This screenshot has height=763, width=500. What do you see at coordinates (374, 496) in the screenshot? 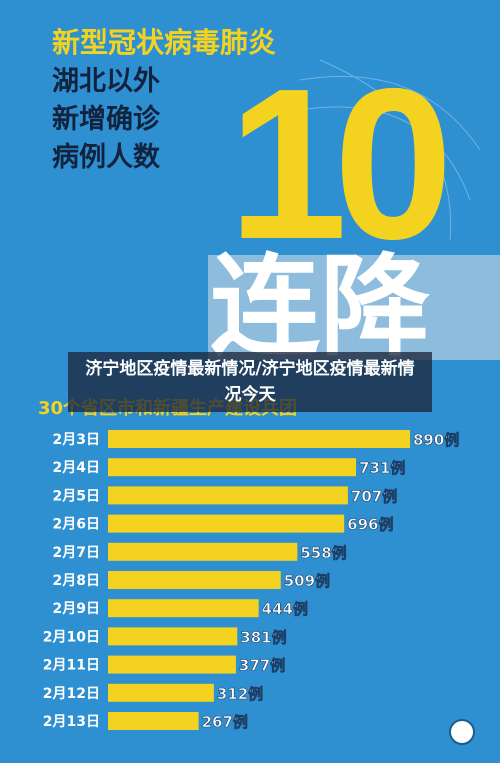
I see `value-label: 707例` at bounding box center [374, 496].